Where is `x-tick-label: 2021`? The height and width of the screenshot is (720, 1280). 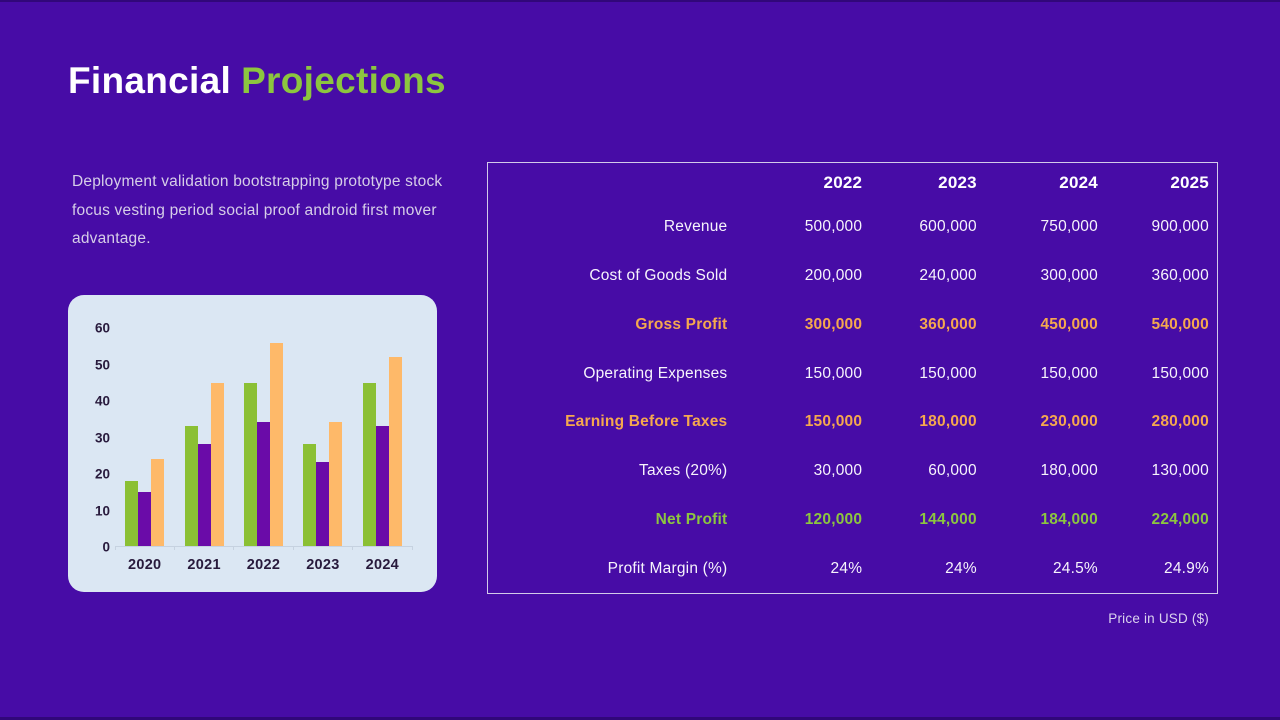
x-tick-label: 2021 is located at coordinates (204, 565).